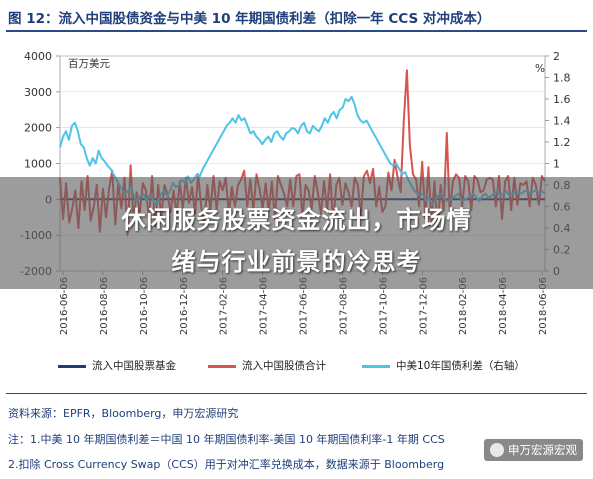 Image resolution: width=593 pixels, height=479 pixels. Describe the element at coordinates (296, 262) in the screenshot. I see `overlay-headline-line2: 绪与行业前景的冷思考` at that location.